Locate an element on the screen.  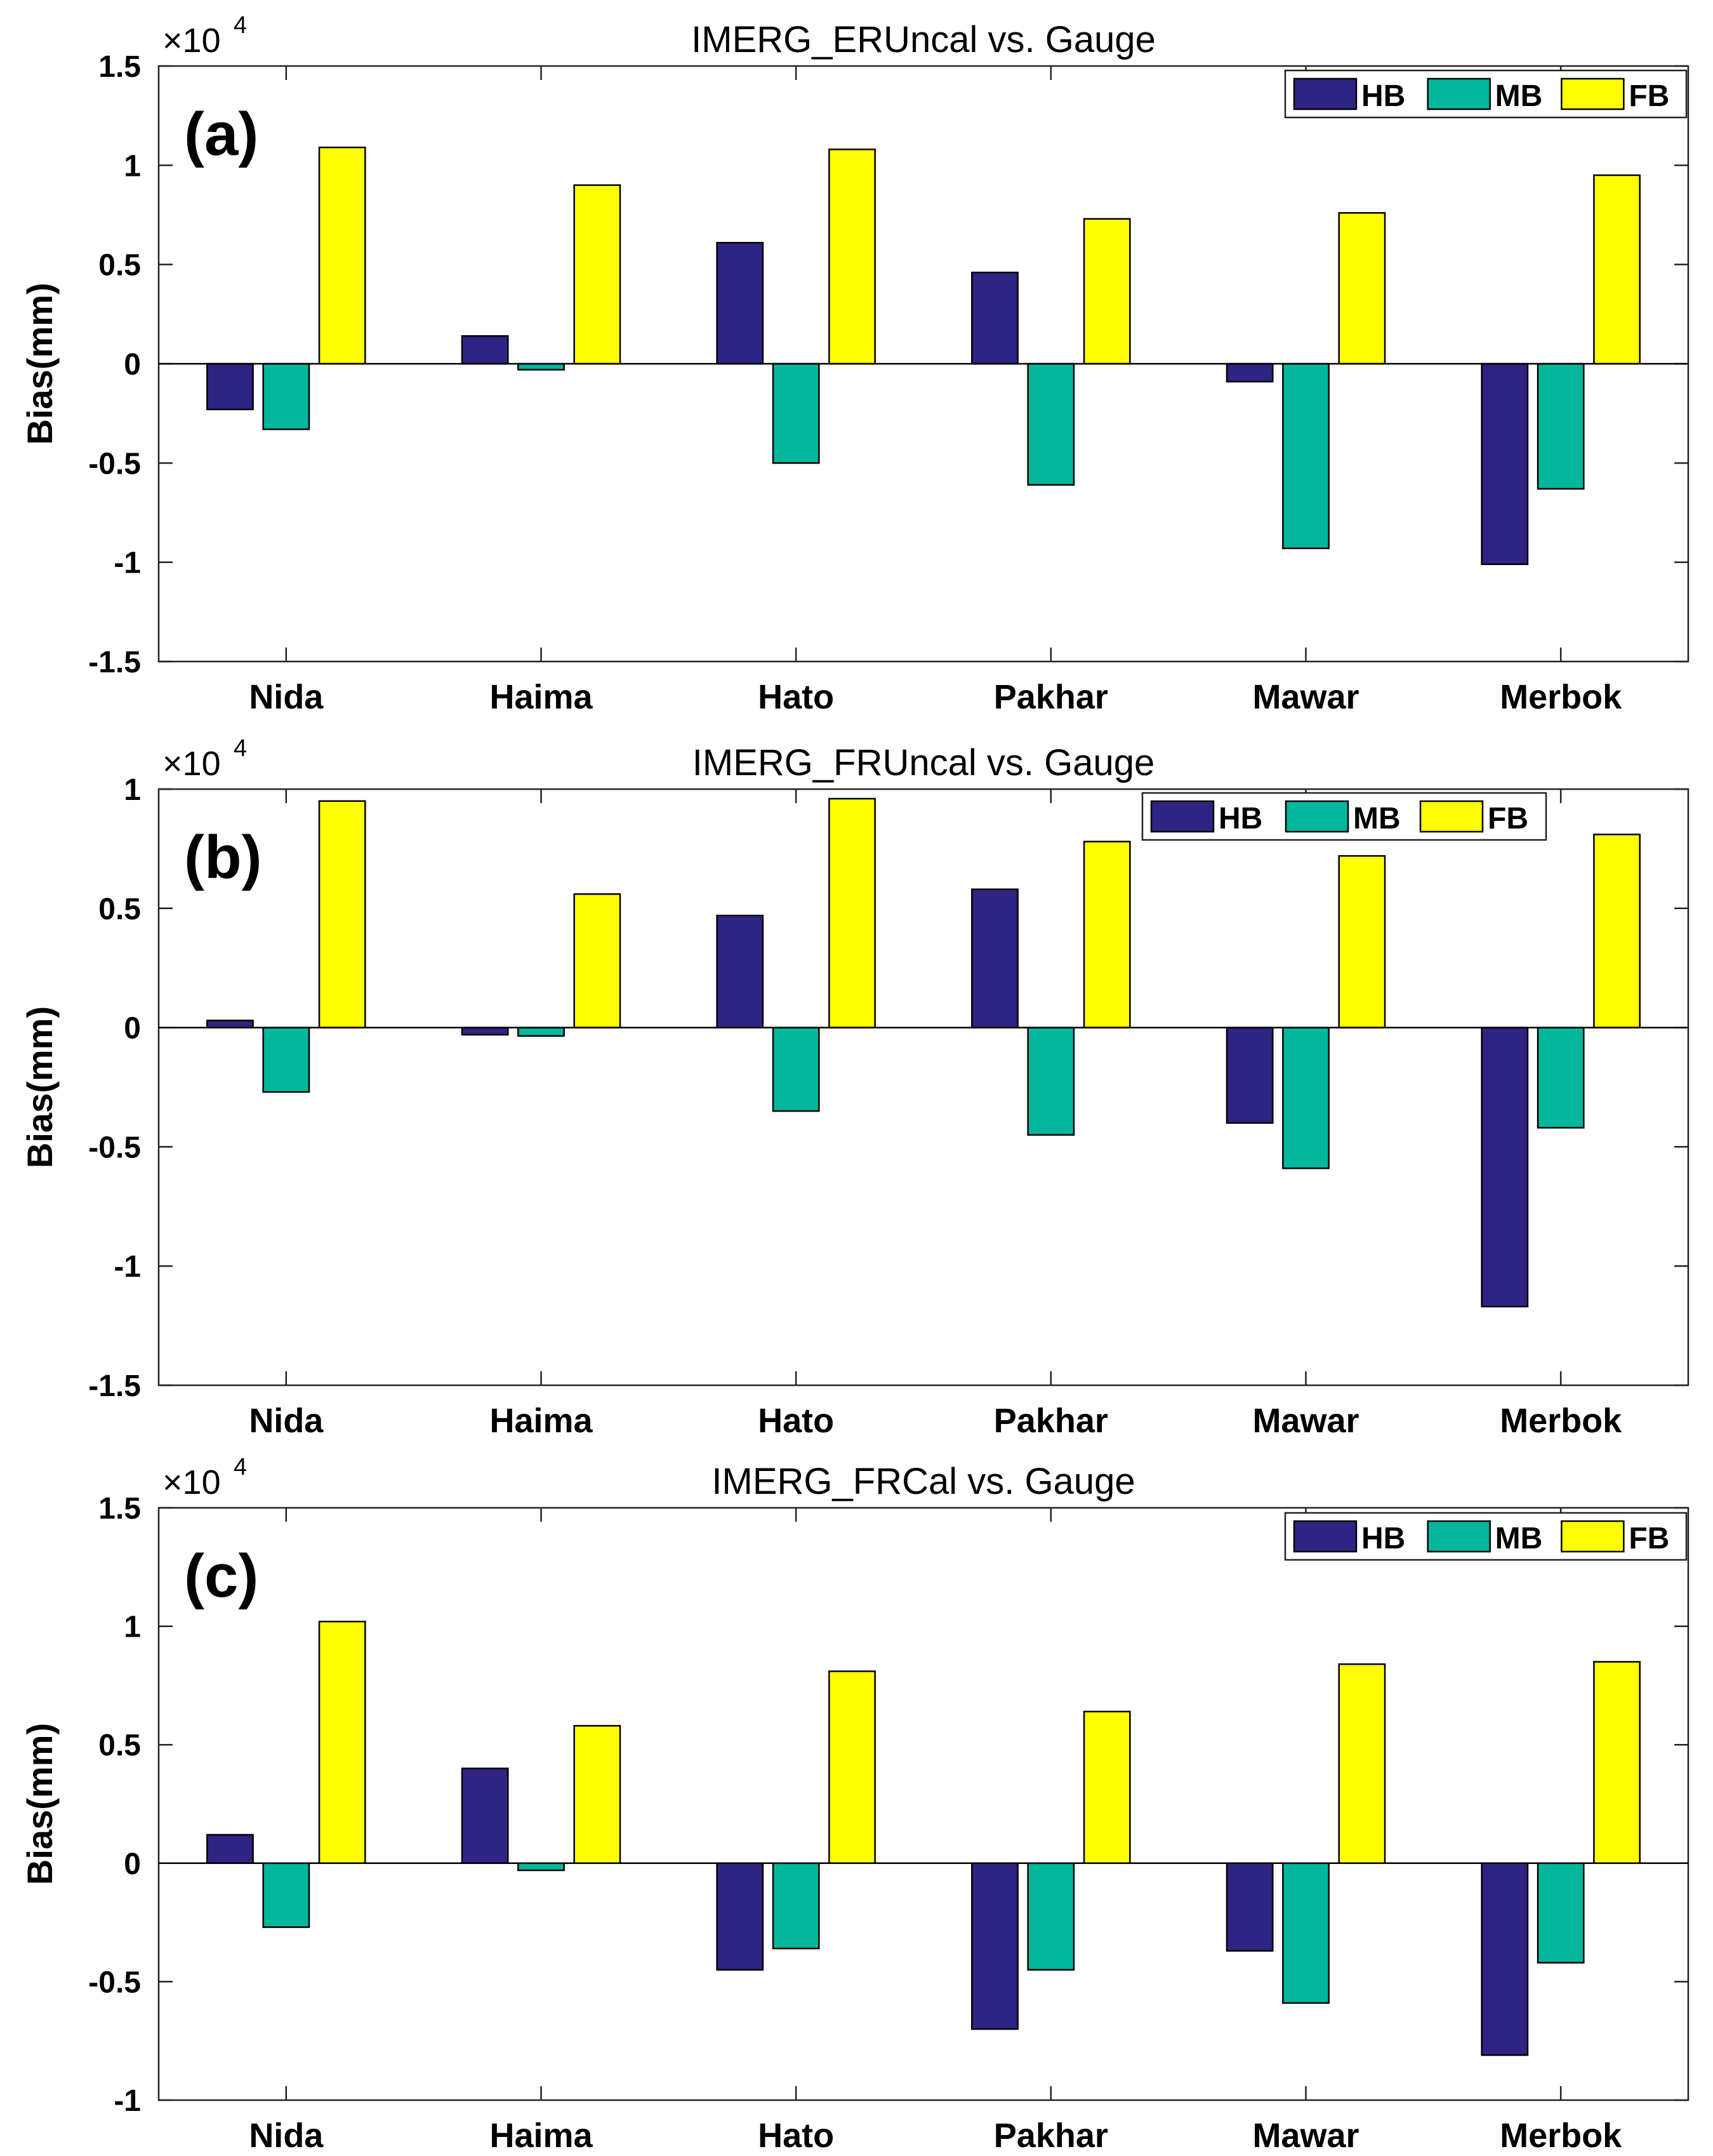
bar-mb-hato is located at coordinates (796, 1069).